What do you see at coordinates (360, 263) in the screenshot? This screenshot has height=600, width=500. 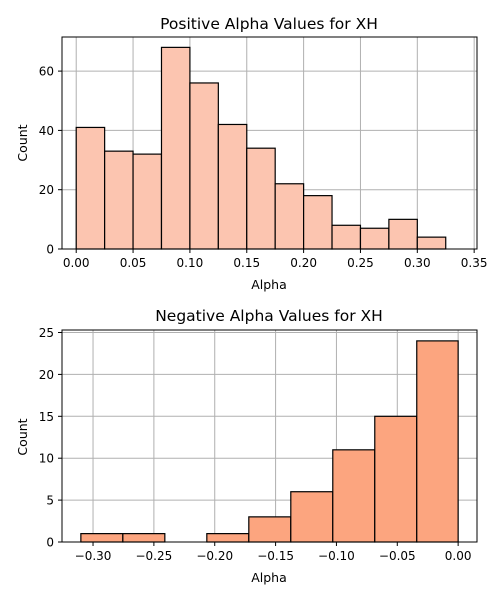 I see `x-tick-label: 0.25` at bounding box center [360, 263].